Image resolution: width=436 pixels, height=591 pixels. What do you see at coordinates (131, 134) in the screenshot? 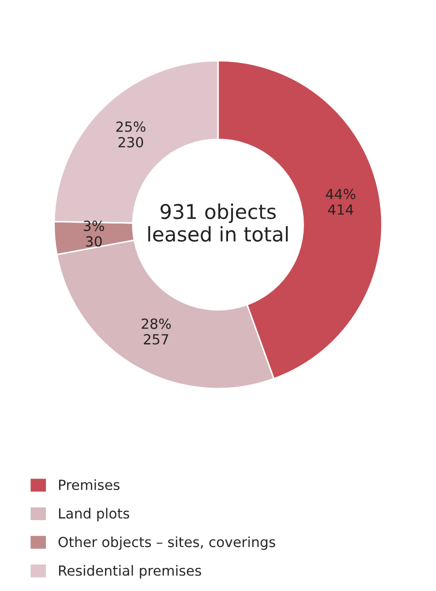
I see `data-label: 25% 230` at bounding box center [131, 134].